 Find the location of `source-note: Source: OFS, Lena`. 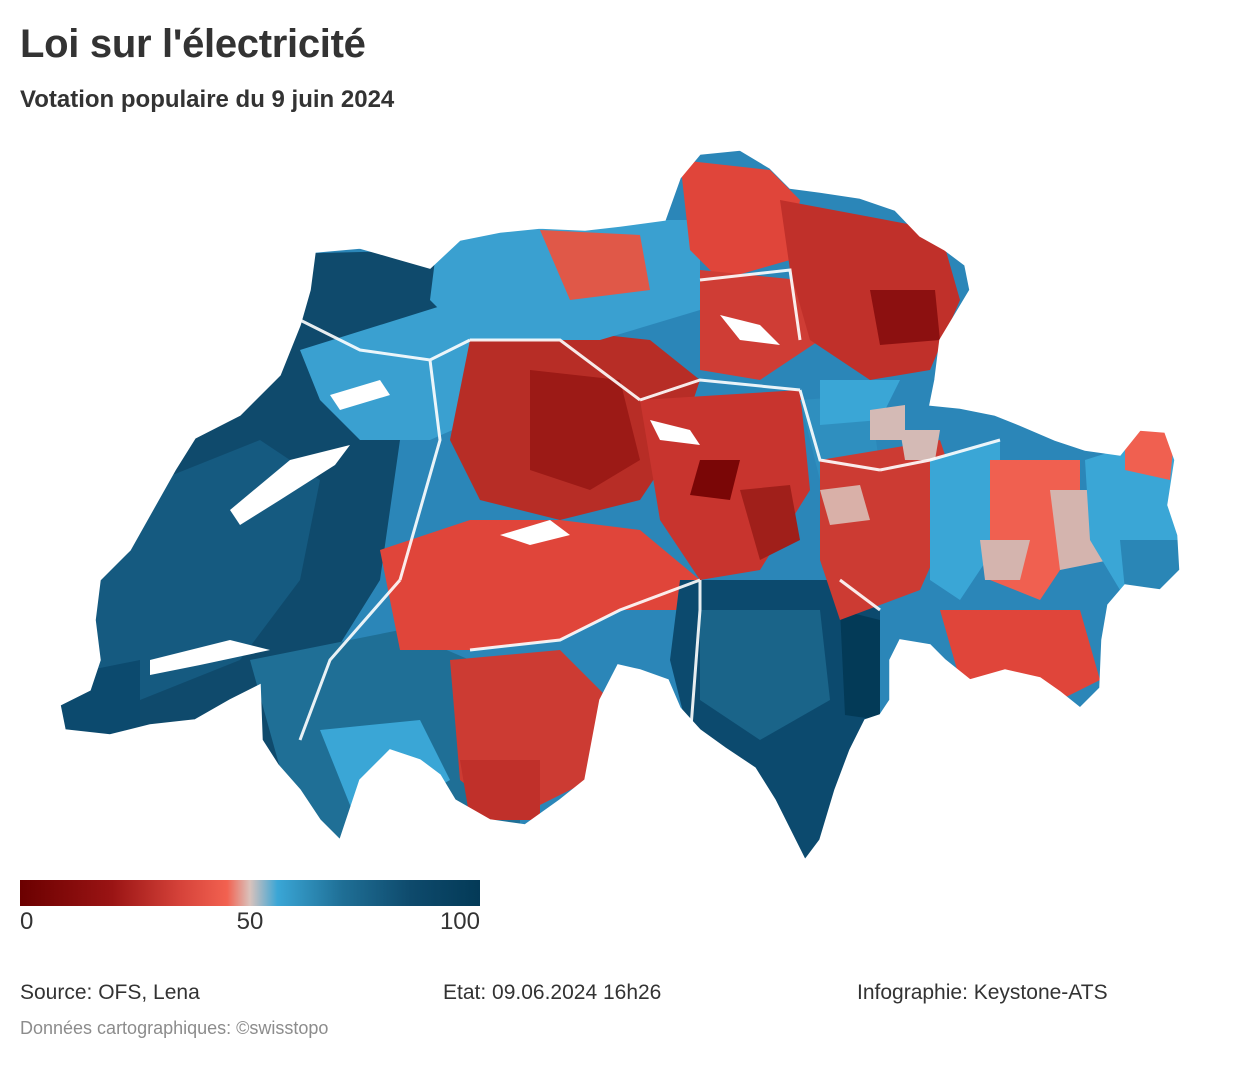

source-note: Source: OFS, Lena is located at coordinates (110, 992).